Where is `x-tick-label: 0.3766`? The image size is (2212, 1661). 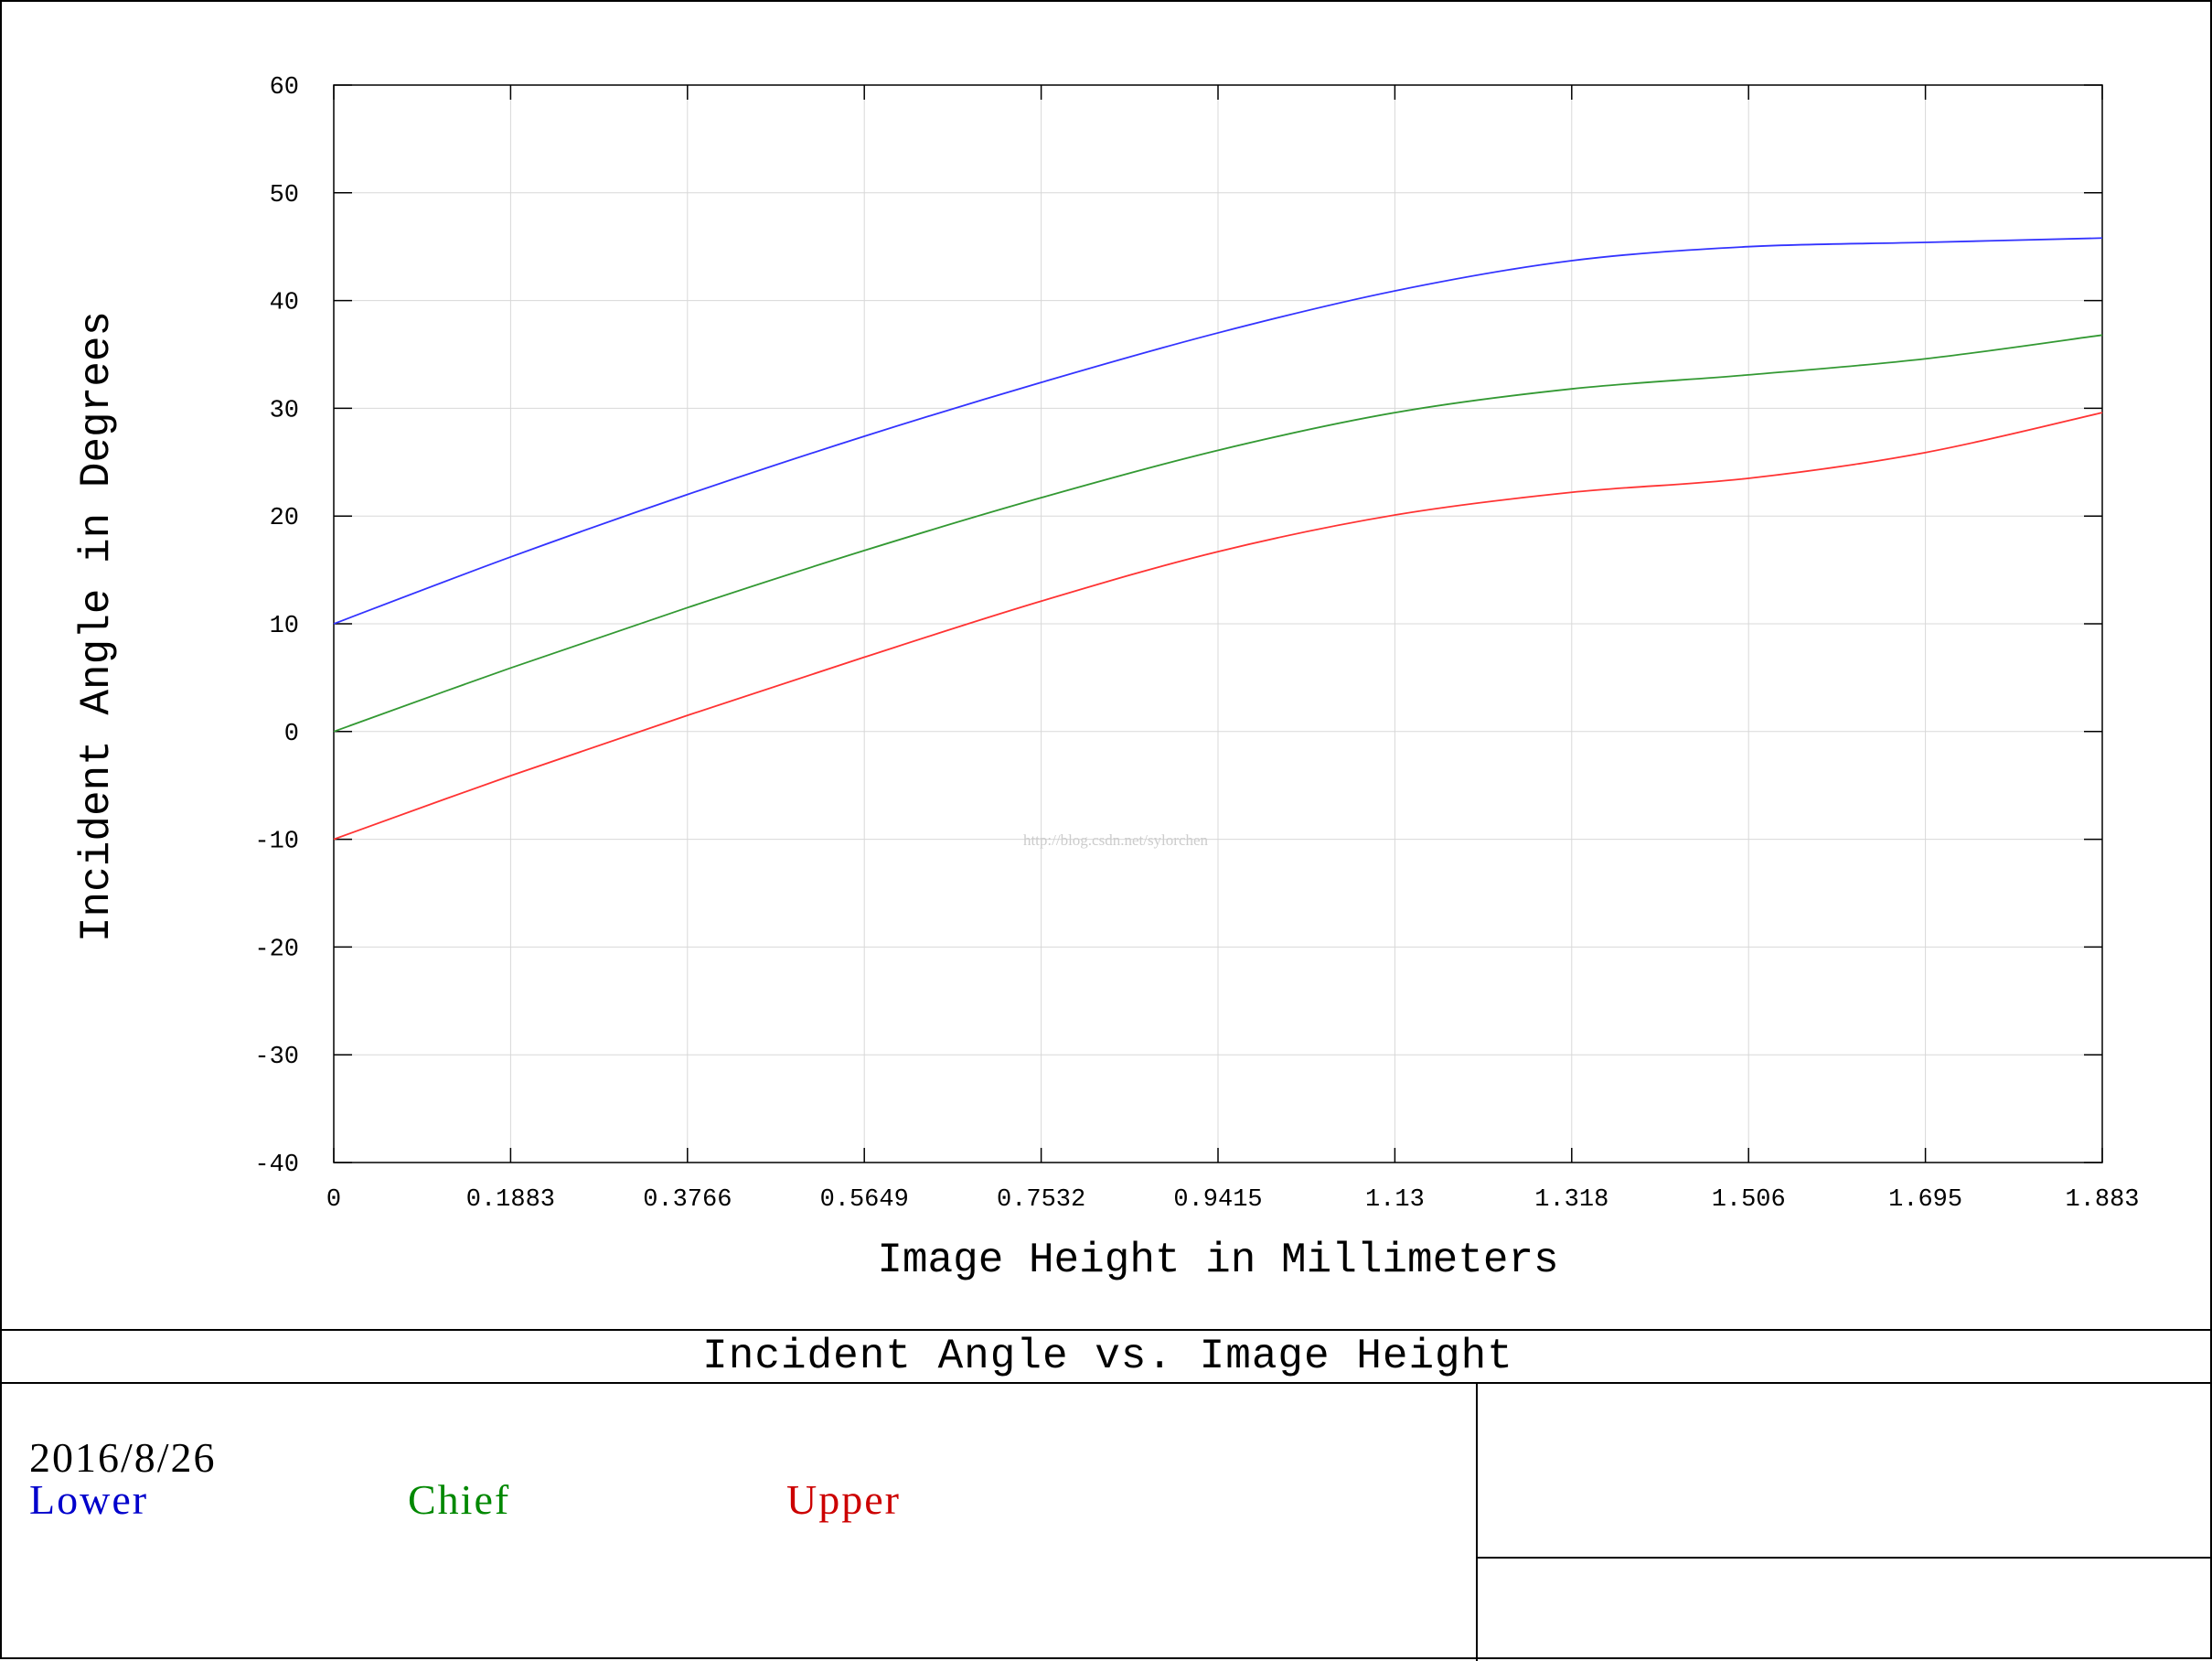 x-tick-label: 0.3766 is located at coordinates (688, 1200).